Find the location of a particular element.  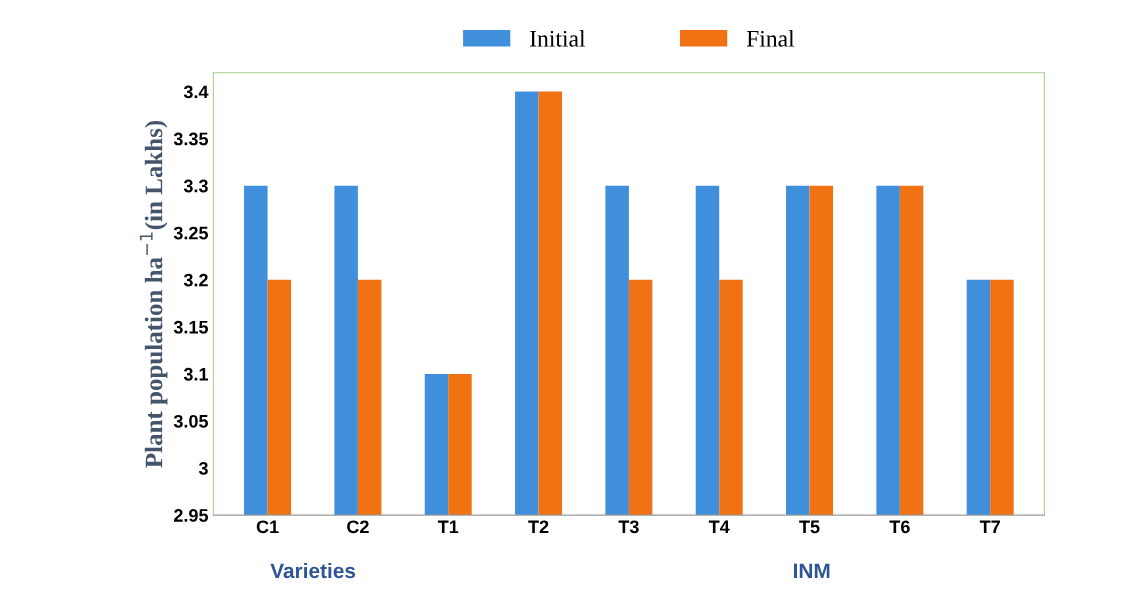

y-tick-label: 2.95 is located at coordinates (191, 515).